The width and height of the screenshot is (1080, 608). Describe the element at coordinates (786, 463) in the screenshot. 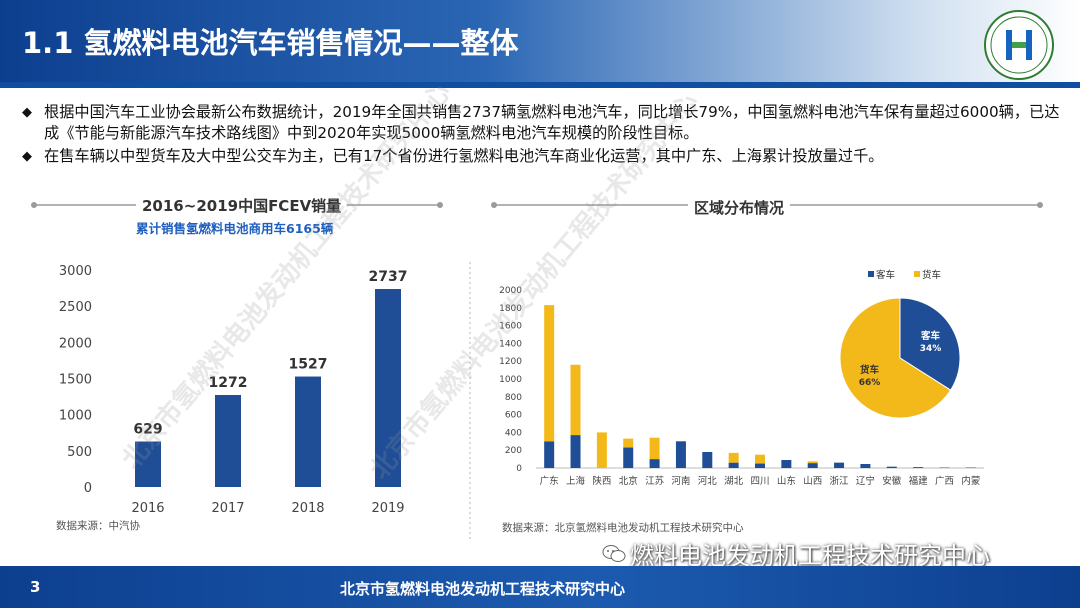

I see `bar-山东-客车` at that location.